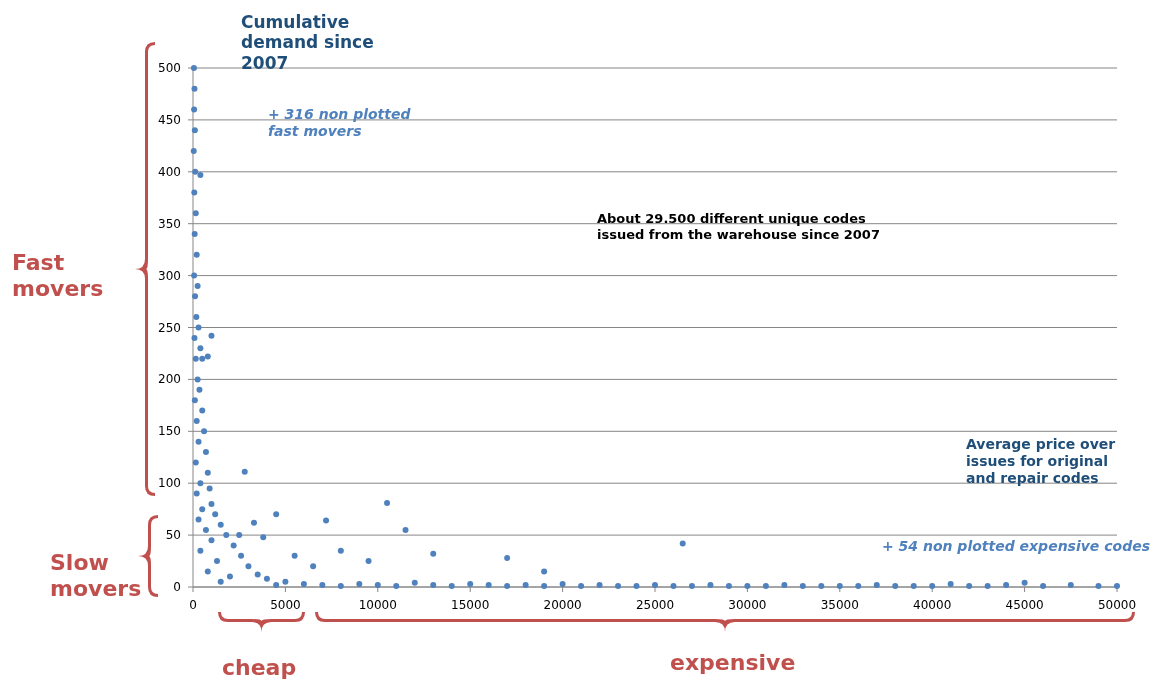  Describe the element at coordinates (169, 327) in the screenshot. I see `y-tick-label: 250` at that location.